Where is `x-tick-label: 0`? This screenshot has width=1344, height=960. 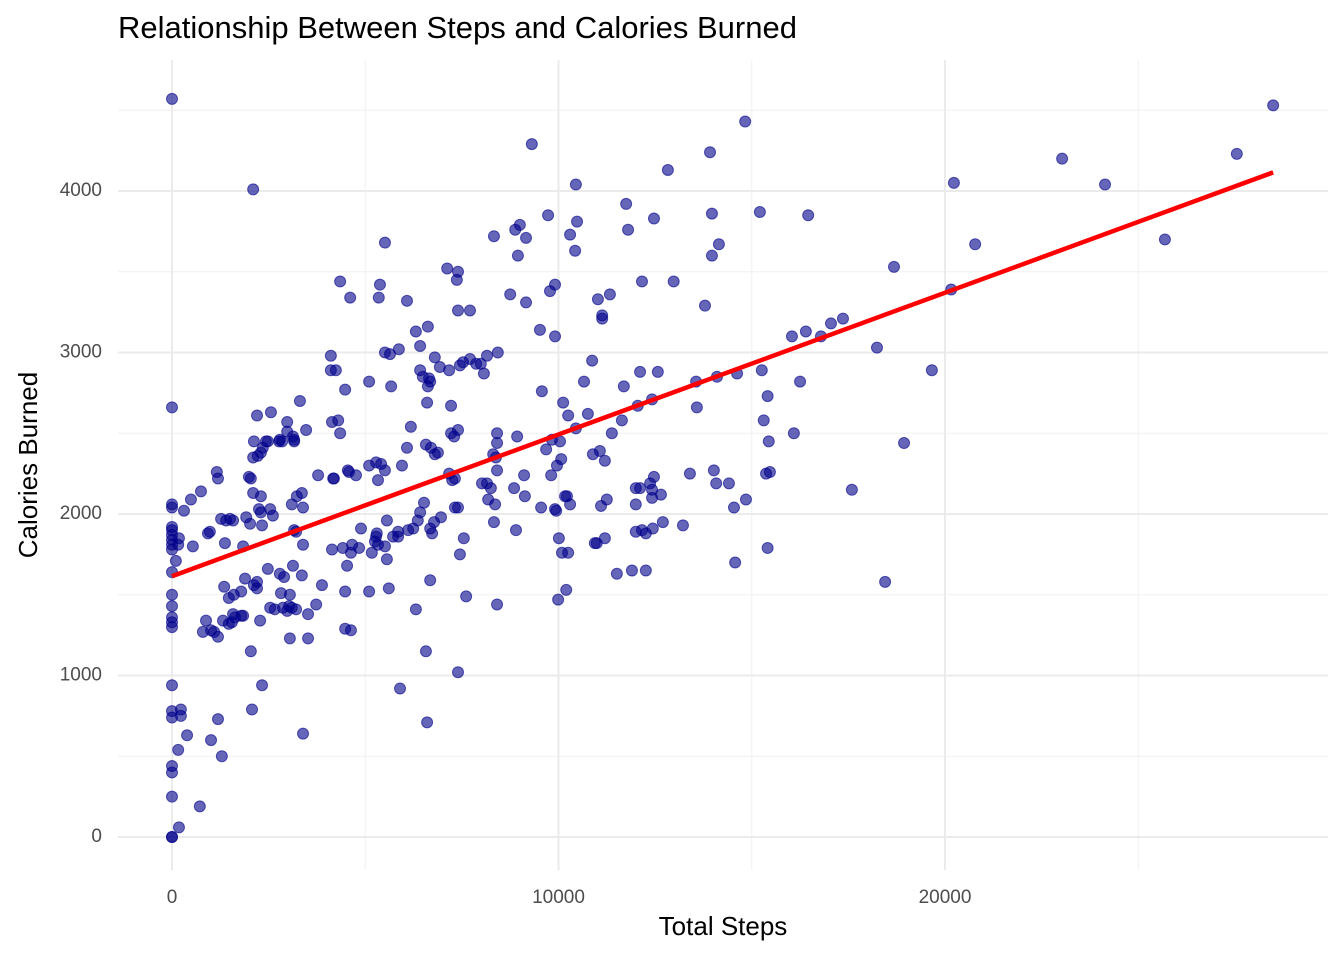
x-tick-label: 0 is located at coordinates (172, 897).